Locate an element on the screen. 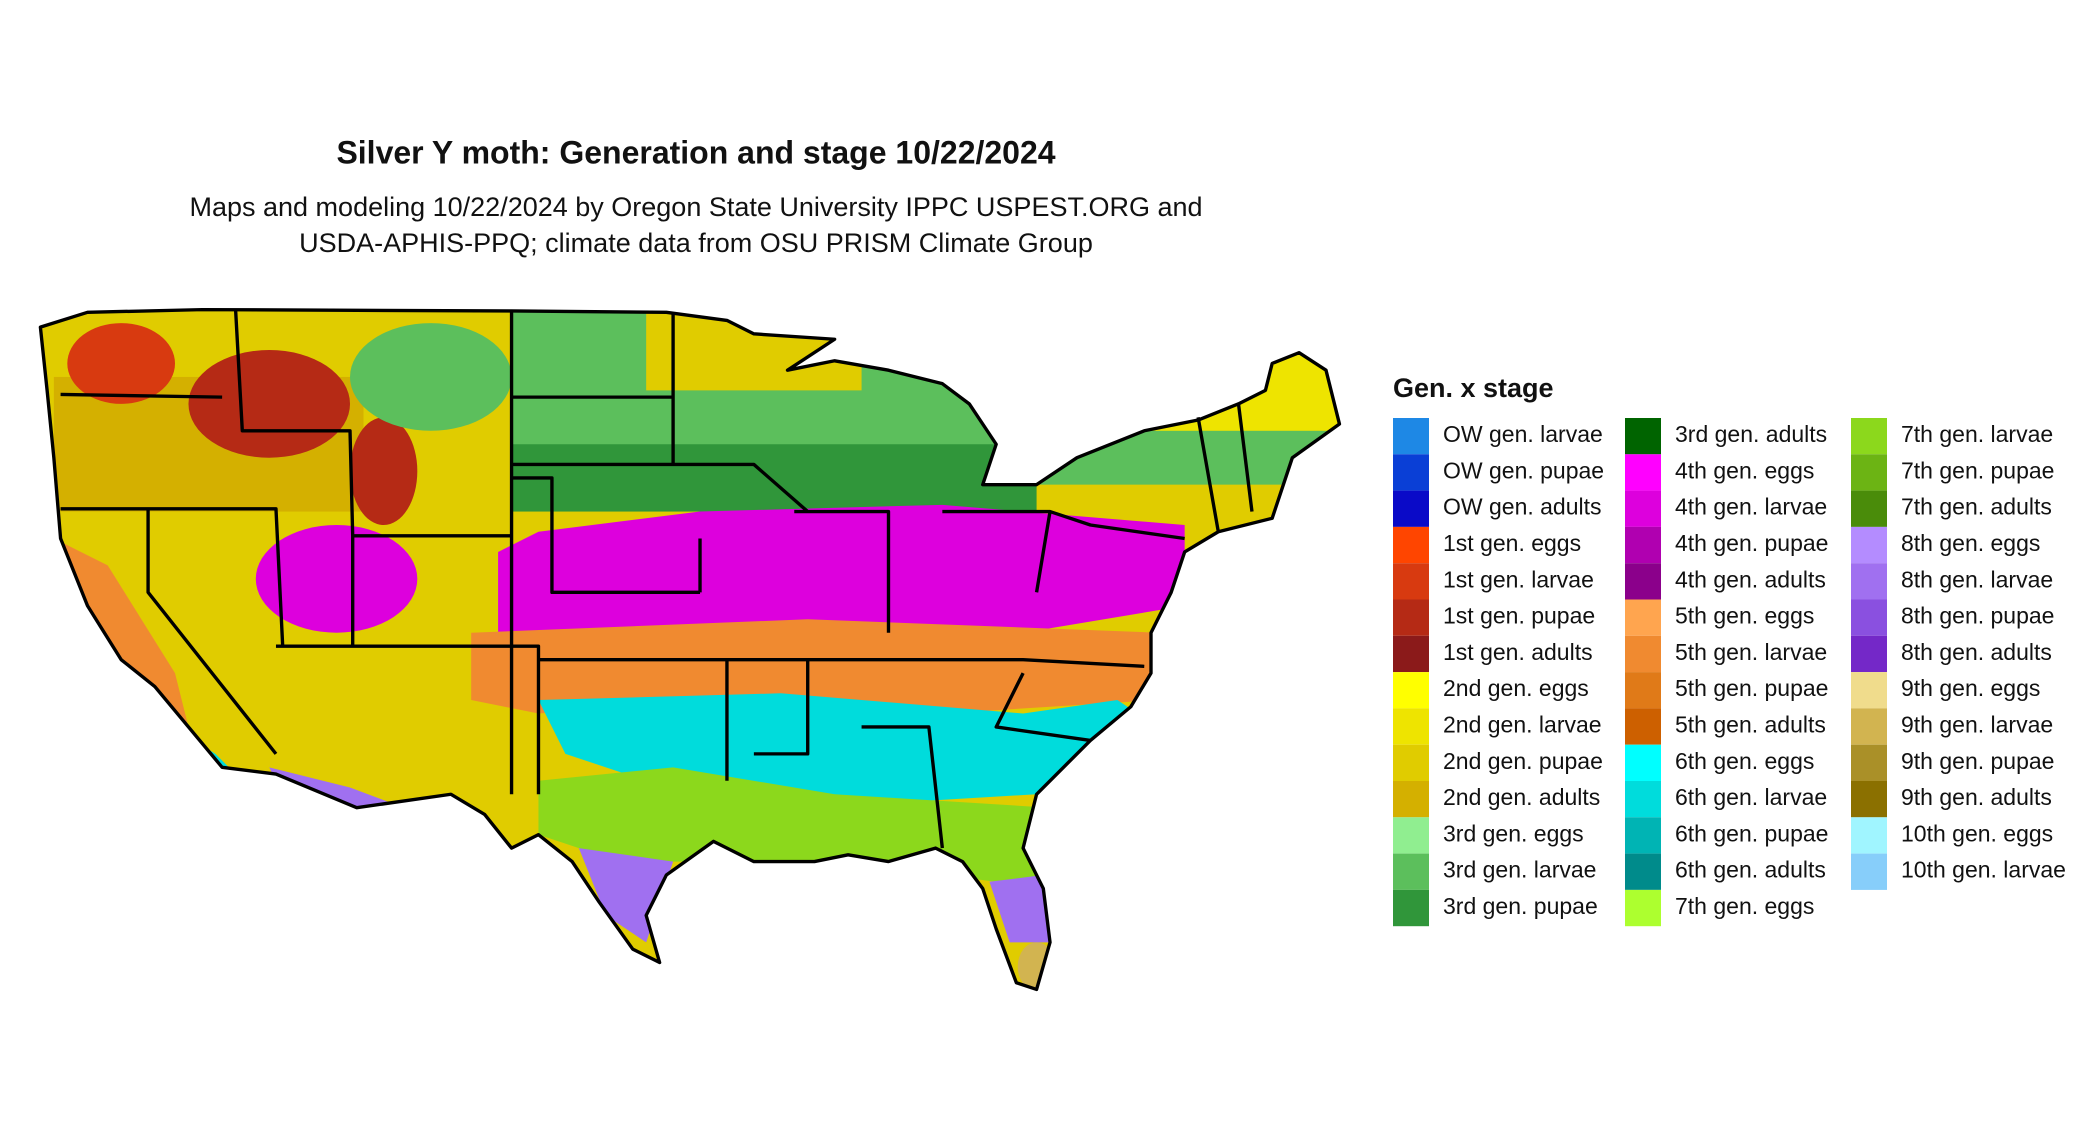  legend-label: OW gen. adults is located at coordinates (1522, 507).